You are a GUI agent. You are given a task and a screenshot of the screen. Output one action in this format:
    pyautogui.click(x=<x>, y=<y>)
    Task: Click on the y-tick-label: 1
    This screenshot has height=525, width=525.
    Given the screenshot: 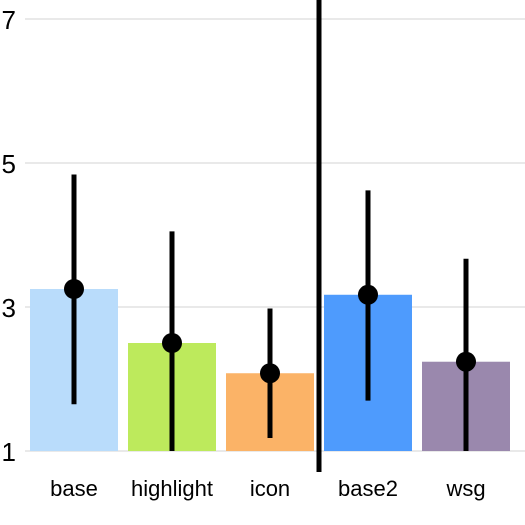 What is the action you would take?
    pyautogui.click(x=9, y=452)
    